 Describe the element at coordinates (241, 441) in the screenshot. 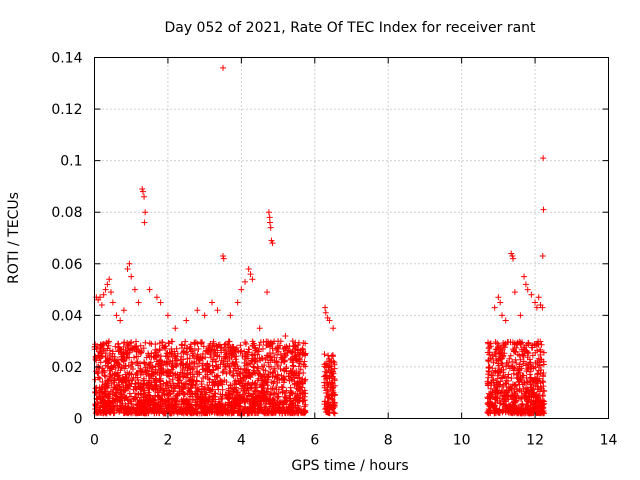

I see `x-tick-label: 4` at that location.